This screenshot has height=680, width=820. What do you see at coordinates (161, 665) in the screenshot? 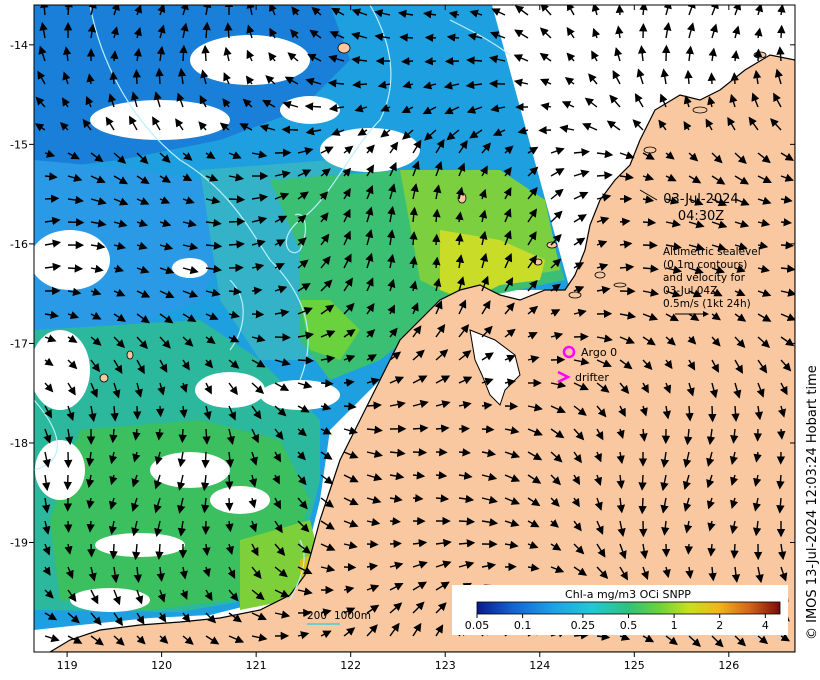
I see `x-tick-label: 120` at bounding box center [161, 665].